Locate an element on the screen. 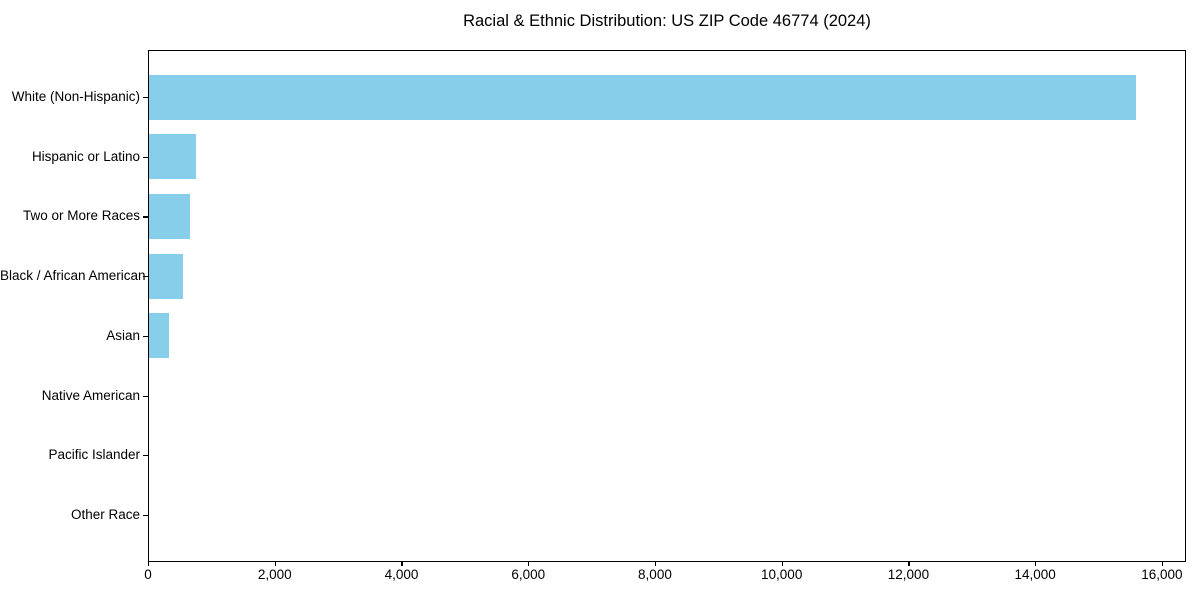 The image size is (1200, 600). x-axis-label: 14,000 is located at coordinates (1035, 574).